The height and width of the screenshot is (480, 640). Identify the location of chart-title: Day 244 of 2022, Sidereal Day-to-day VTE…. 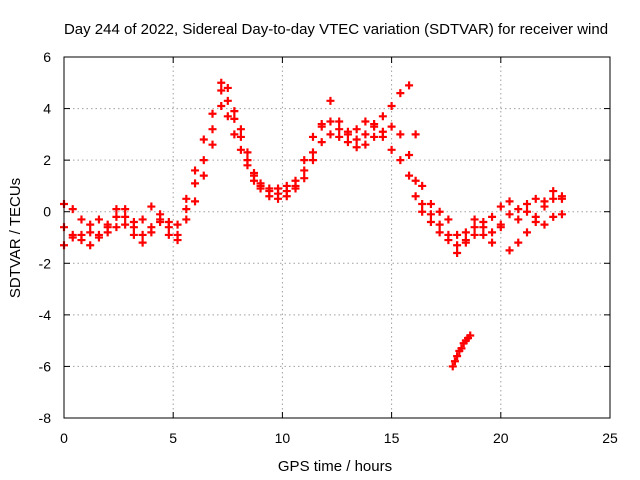
(336, 29).